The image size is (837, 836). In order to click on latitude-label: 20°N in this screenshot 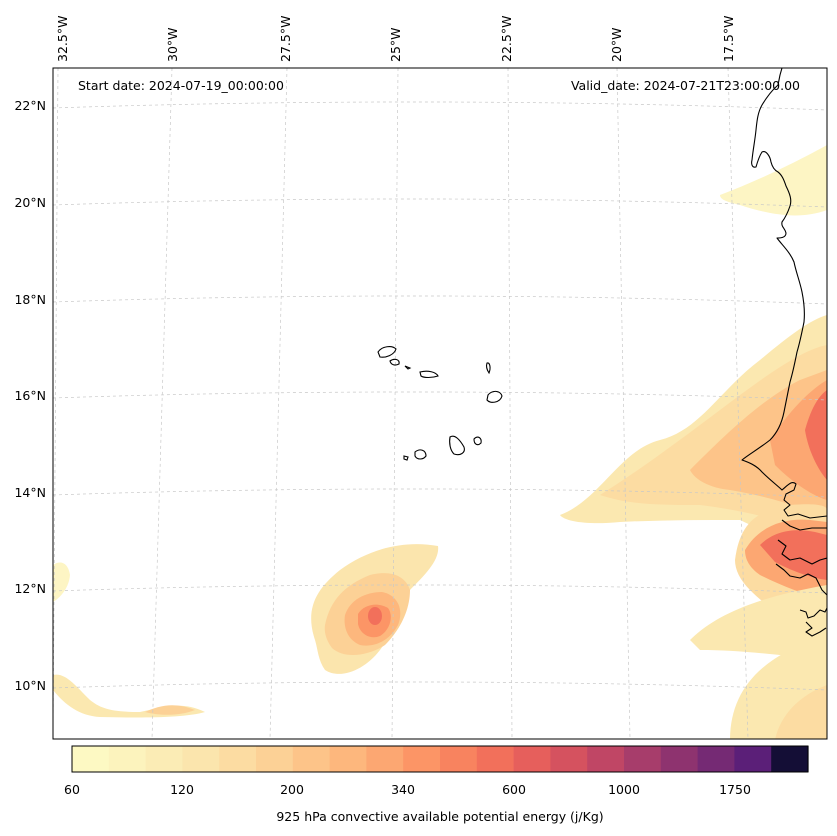, I will do `click(30, 202)`.